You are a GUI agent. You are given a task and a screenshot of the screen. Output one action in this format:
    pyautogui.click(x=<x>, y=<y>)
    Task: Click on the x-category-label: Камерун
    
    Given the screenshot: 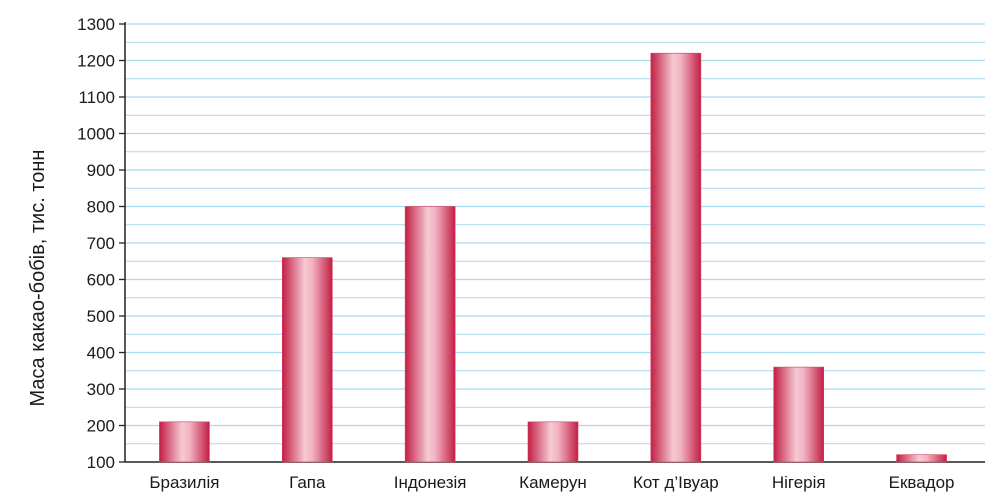 What is the action you would take?
    pyautogui.click(x=553, y=482)
    